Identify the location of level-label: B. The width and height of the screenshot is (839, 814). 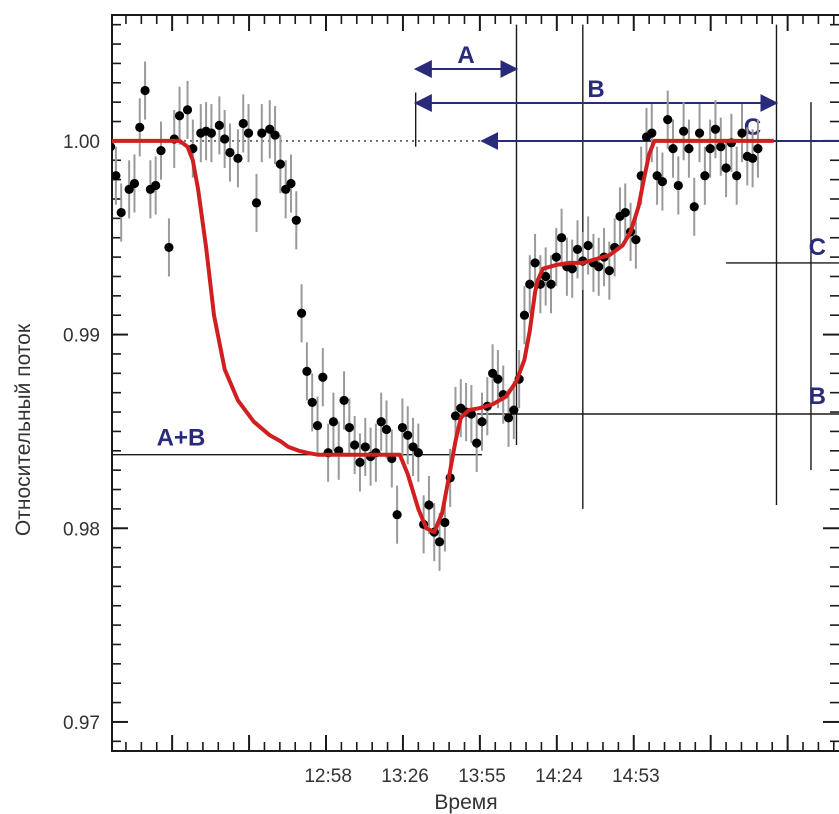
(817, 396).